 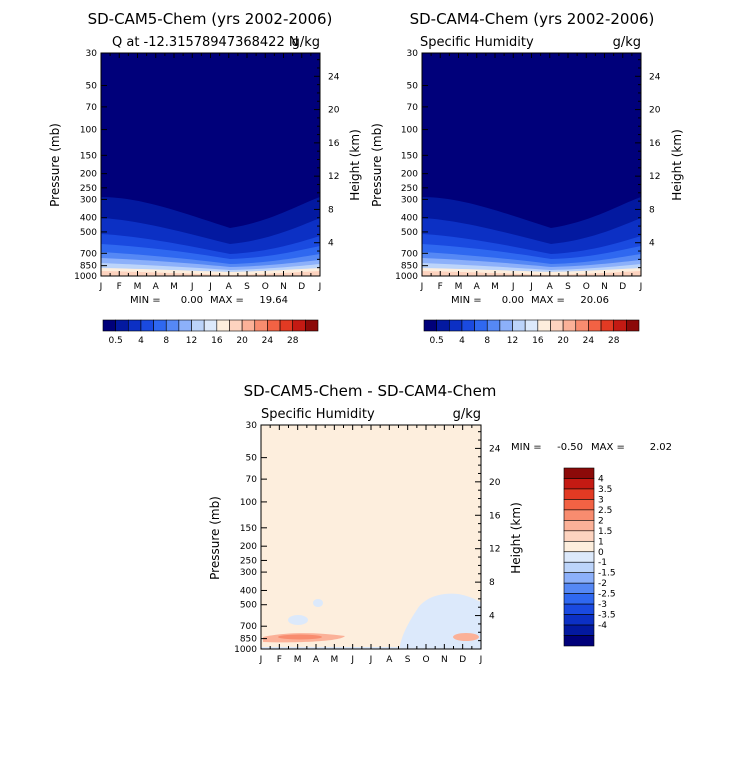 What do you see at coordinates (605, 490) in the screenshot?
I see `panel3-colorbar-label: 3.5` at bounding box center [605, 490].